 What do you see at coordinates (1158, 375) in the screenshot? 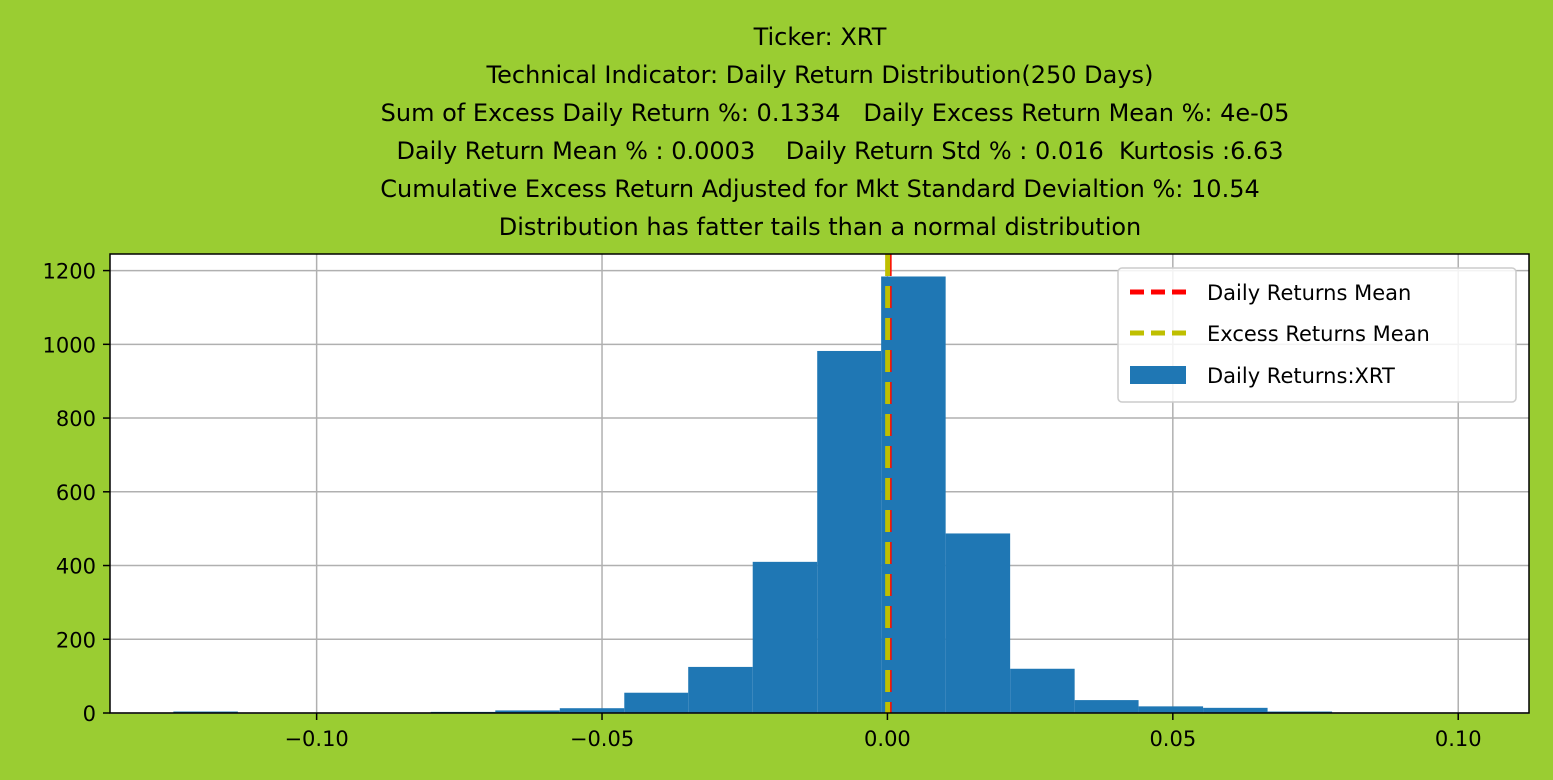
I see `legend-swatch-daily-returns` at bounding box center [1158, 375].